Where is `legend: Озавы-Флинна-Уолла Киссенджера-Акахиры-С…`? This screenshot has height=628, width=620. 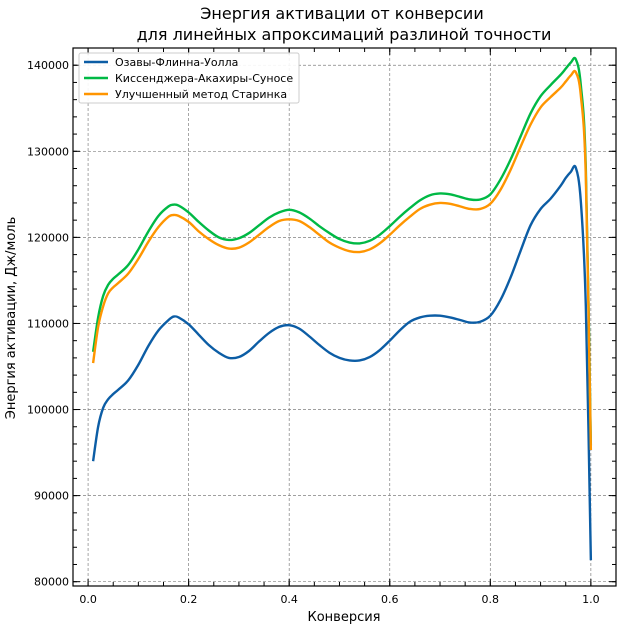
legend: Озавы-Флинна-Уолла Киссенджера-Акахиры-С… is located at coordinates (189, 78).